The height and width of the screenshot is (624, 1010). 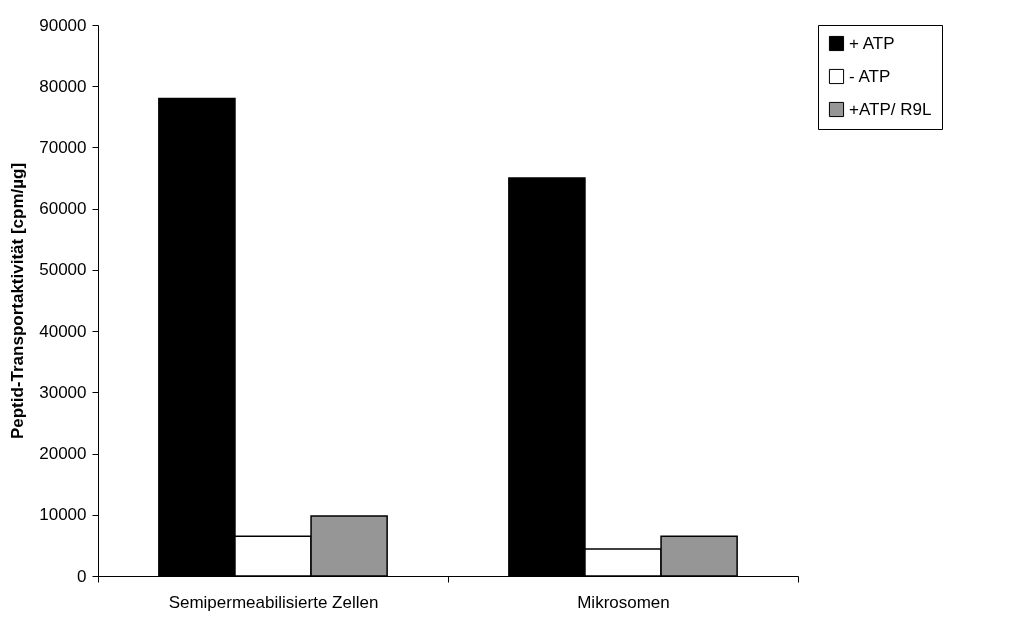 I want to click on y-tick-label: 10000, so click(x=63, y=515).